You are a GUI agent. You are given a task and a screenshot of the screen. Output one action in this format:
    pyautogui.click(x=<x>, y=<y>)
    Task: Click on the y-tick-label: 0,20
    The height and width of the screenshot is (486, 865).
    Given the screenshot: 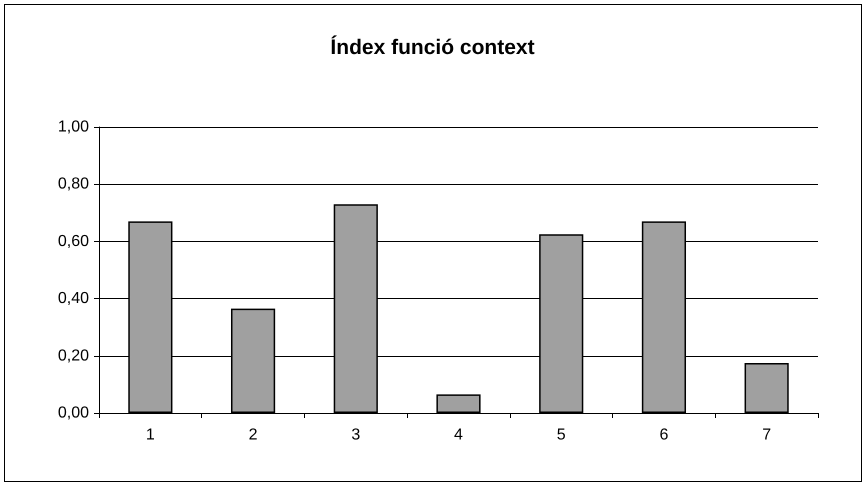 What is the action you would take?
    pyautogui.click(x=74, y=355)
    